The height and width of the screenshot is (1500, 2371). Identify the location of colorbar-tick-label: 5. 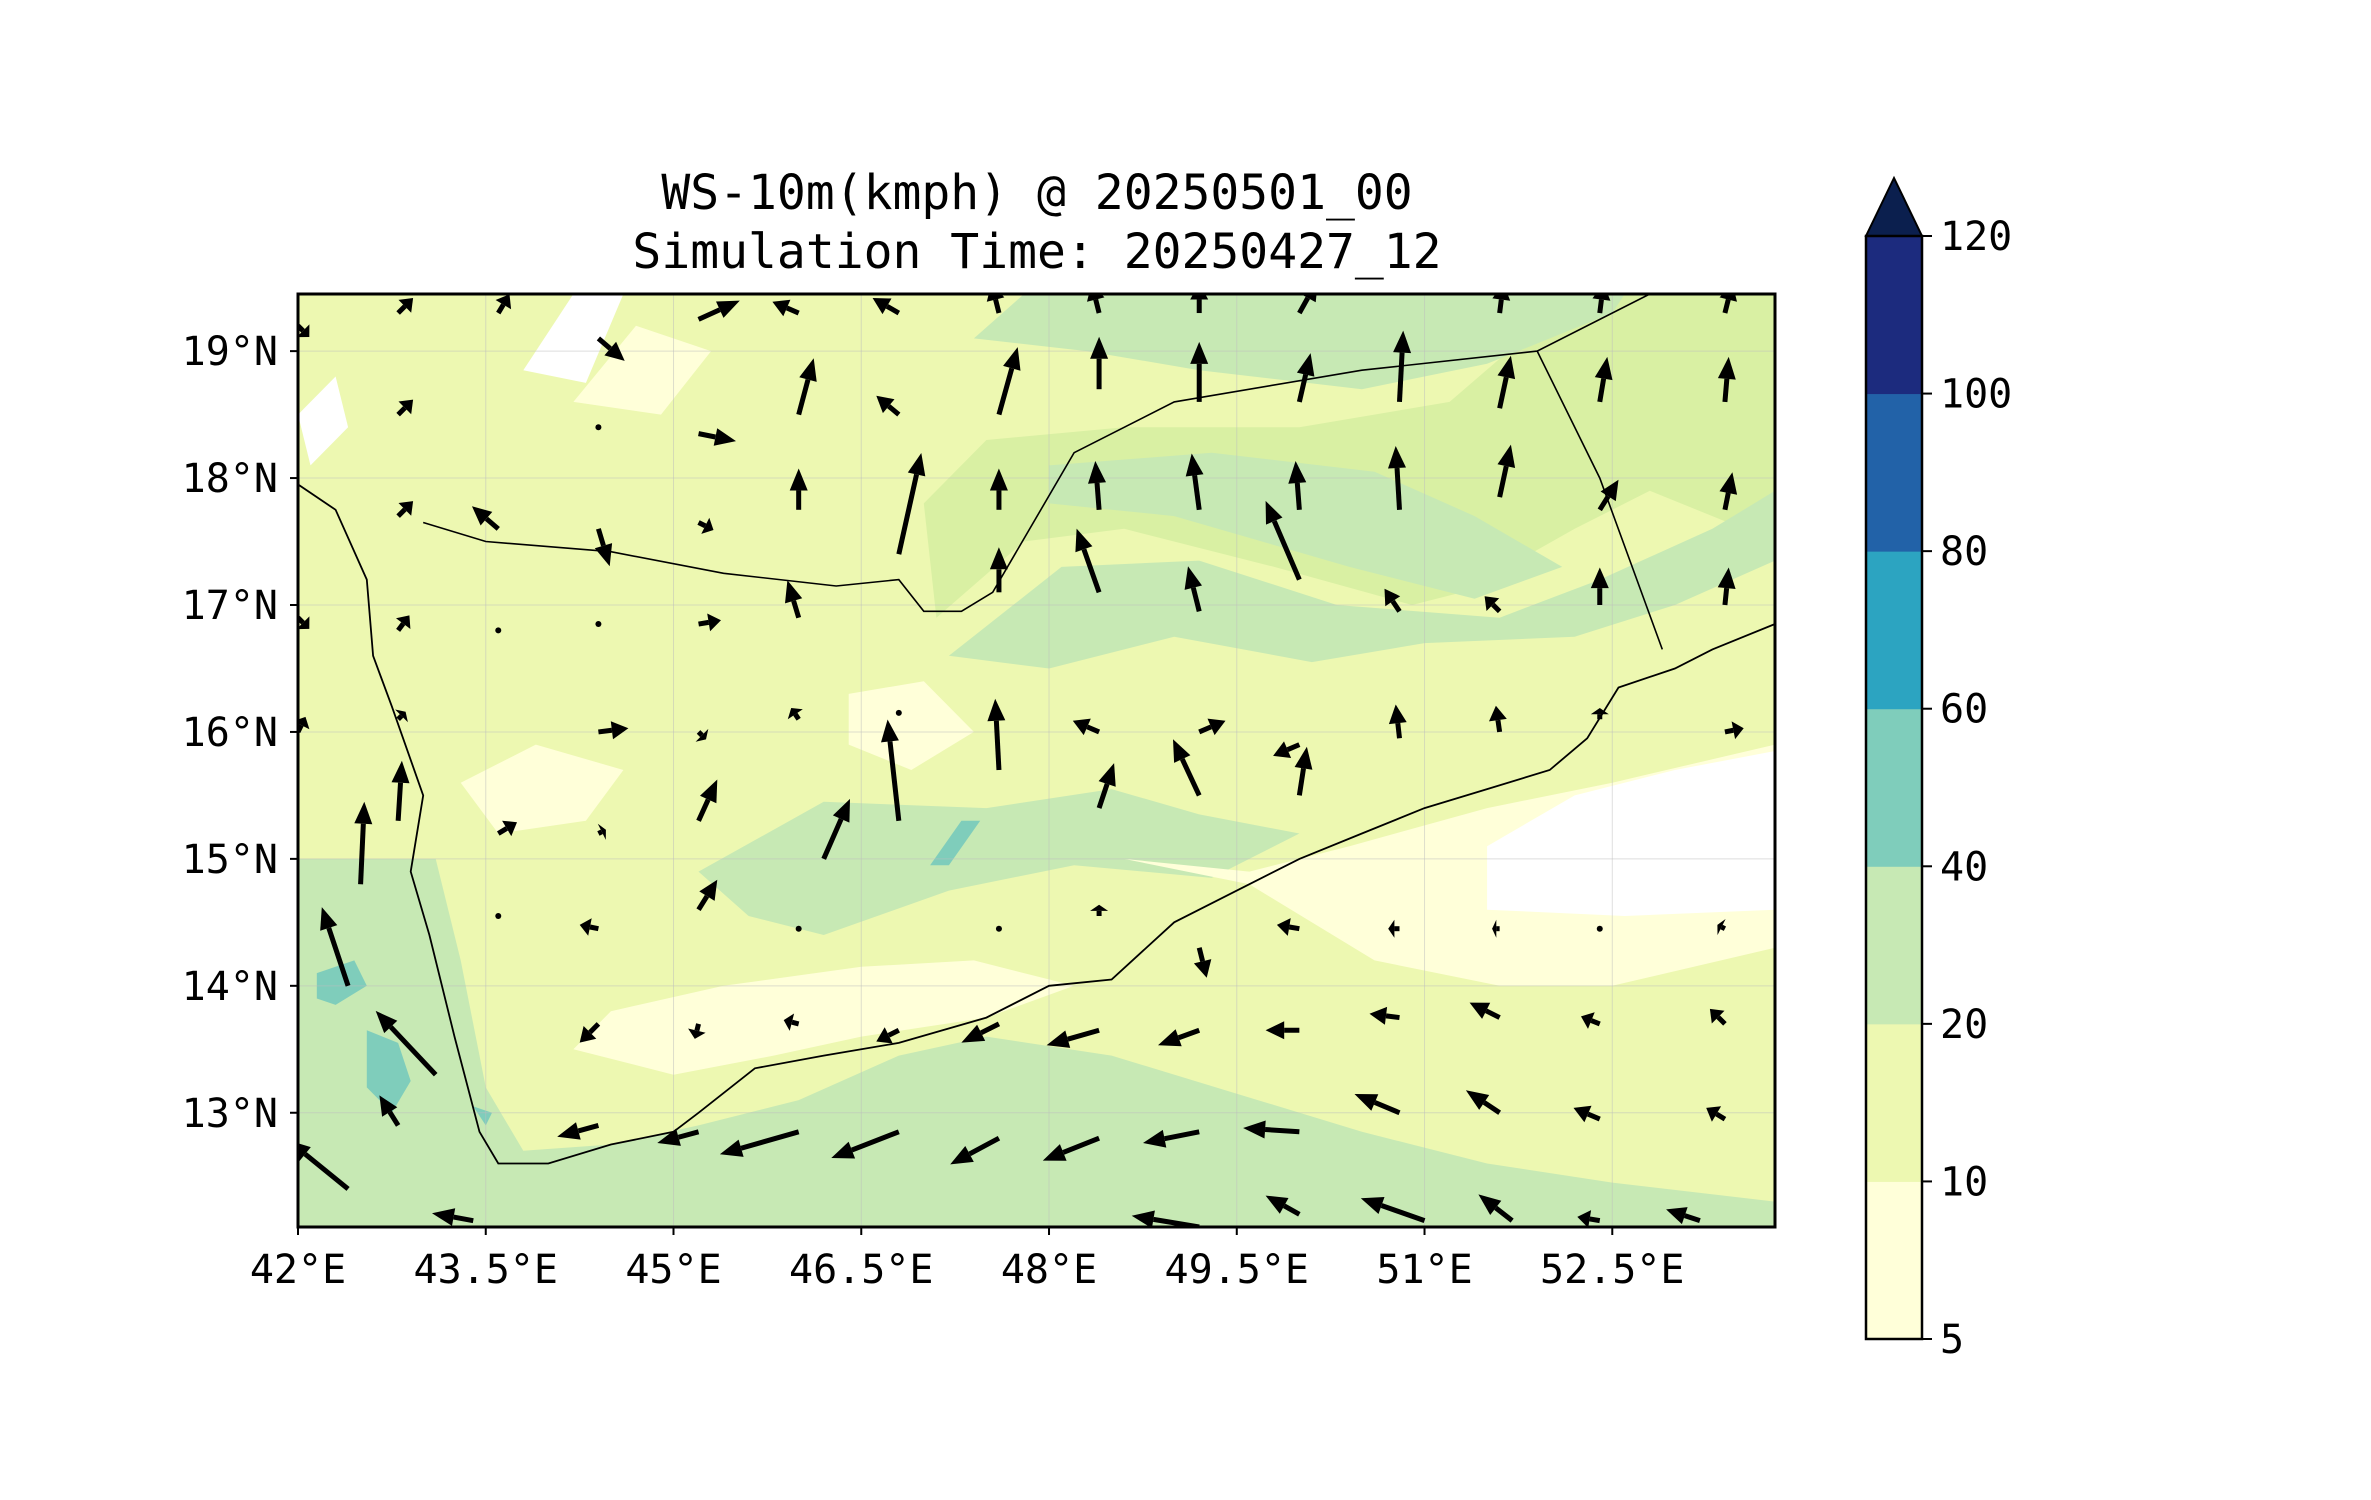
(1952, 1340).